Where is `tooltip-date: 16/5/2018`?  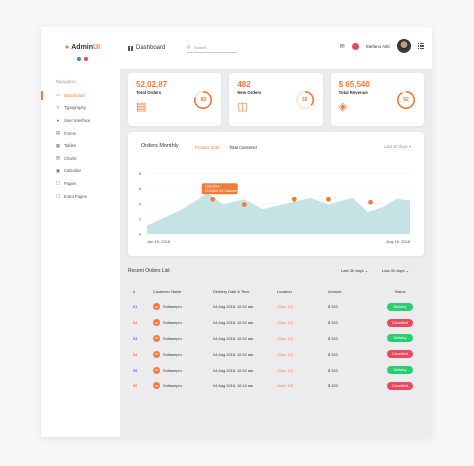
tooltip-date: 16/5/2018 is located at coordinates (212, 187).